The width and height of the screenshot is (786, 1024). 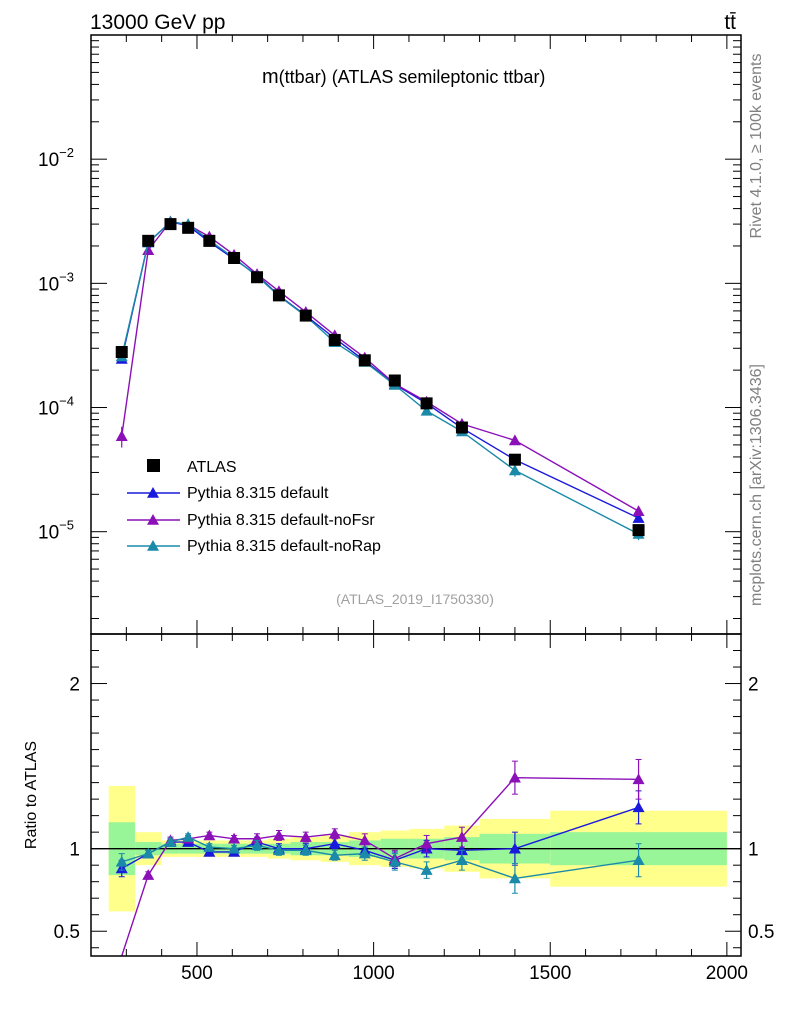 I want to click on y-tick-exponent: −3, so click(x=66, y=276).